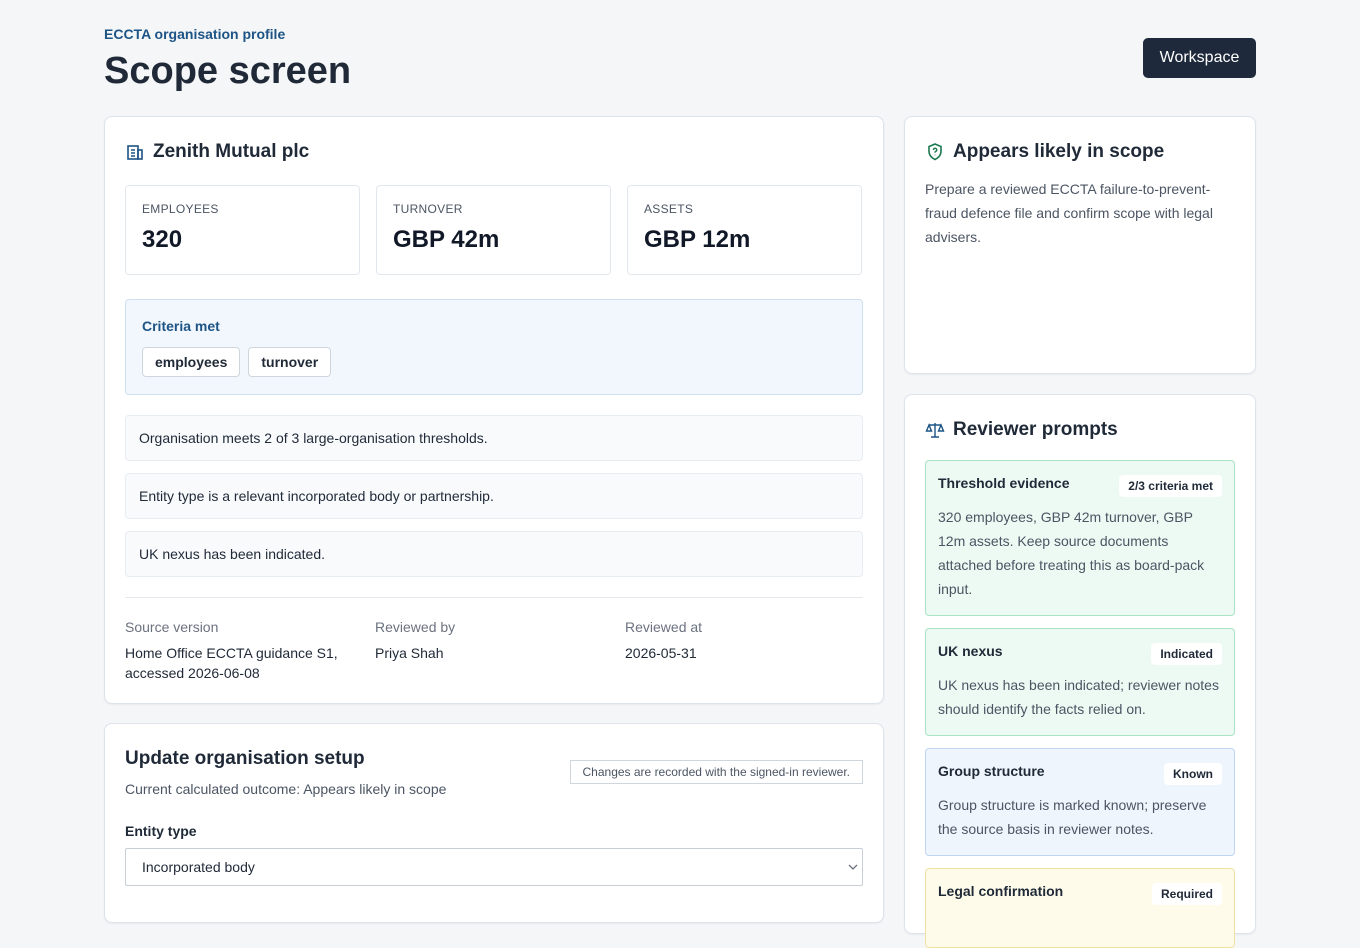 The width and height of the screenshot is (1360, 948). What do you see at coordinates (181, 326) in the screenshot?
I see `criteria-title: Criteria met` at bounding box center [181, 326].